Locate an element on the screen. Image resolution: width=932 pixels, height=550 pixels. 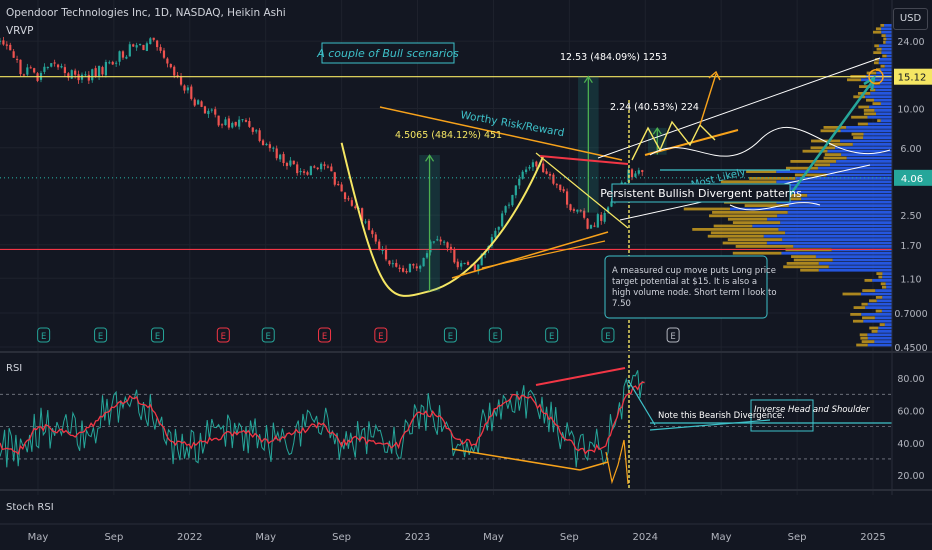
price-tick-label: 2.50 is located at coordinates (910, 216).